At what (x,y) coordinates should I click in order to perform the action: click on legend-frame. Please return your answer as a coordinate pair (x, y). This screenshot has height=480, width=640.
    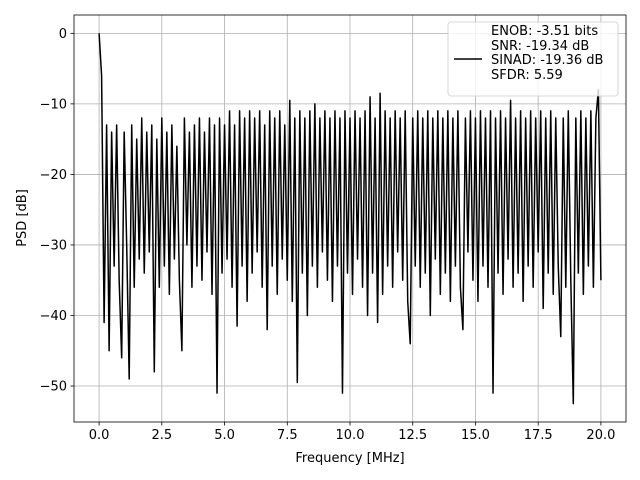
    Looking at the image, I should click on (533, 59).